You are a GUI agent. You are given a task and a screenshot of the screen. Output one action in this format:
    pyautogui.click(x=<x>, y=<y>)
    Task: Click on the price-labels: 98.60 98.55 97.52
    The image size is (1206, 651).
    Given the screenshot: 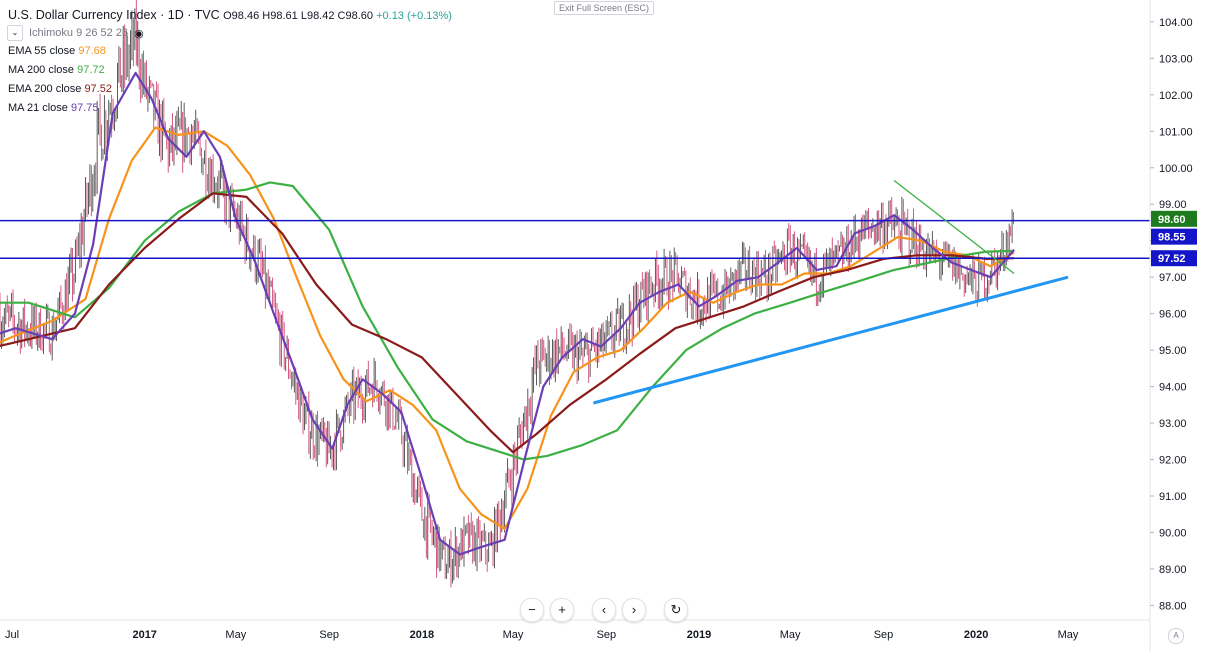 What is the action you would take?
    pyautogui.click(x=1174, y=238)
    